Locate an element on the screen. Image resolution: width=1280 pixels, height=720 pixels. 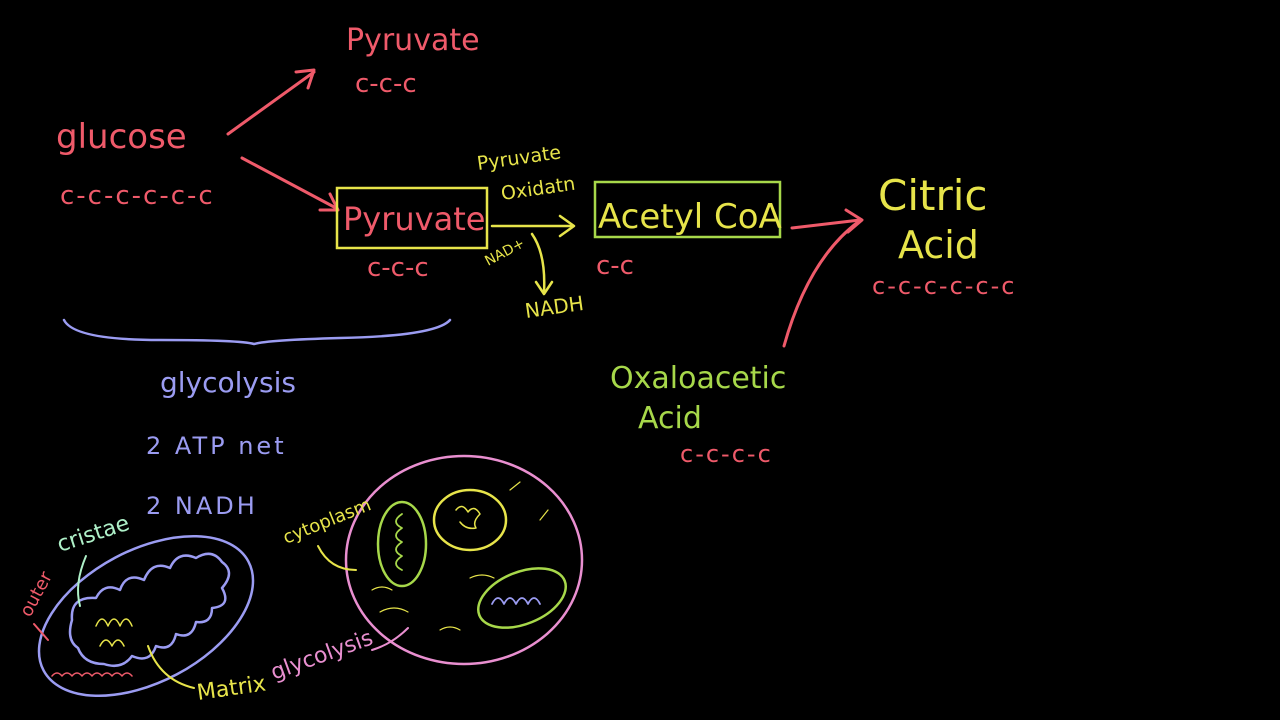
pyruvate-label: Pyruvate is located at coordinates (414, 219).